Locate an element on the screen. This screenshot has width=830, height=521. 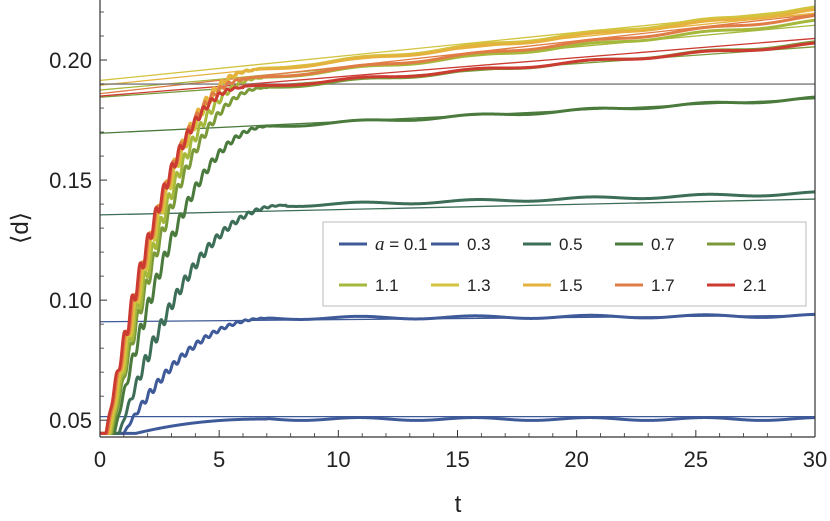
x-axis-label: t is located at coordinates (458, 504).